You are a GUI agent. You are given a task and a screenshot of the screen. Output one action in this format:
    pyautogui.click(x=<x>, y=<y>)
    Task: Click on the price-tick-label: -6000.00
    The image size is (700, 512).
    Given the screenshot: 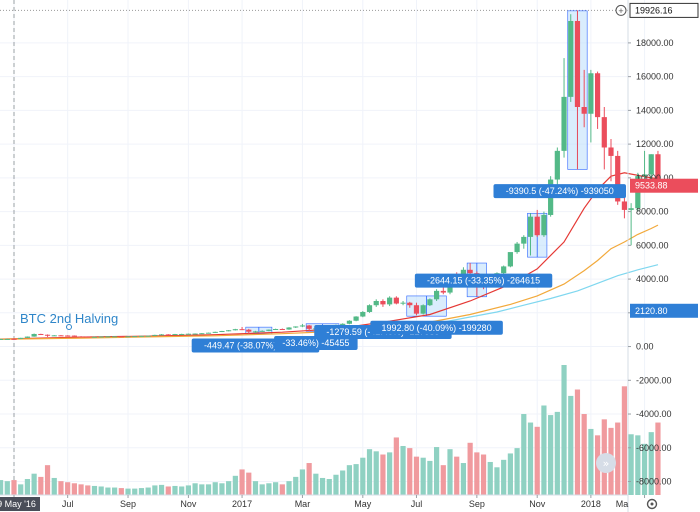 What is the action you would take?
    pyautogui.click(x=654, y=448)
    